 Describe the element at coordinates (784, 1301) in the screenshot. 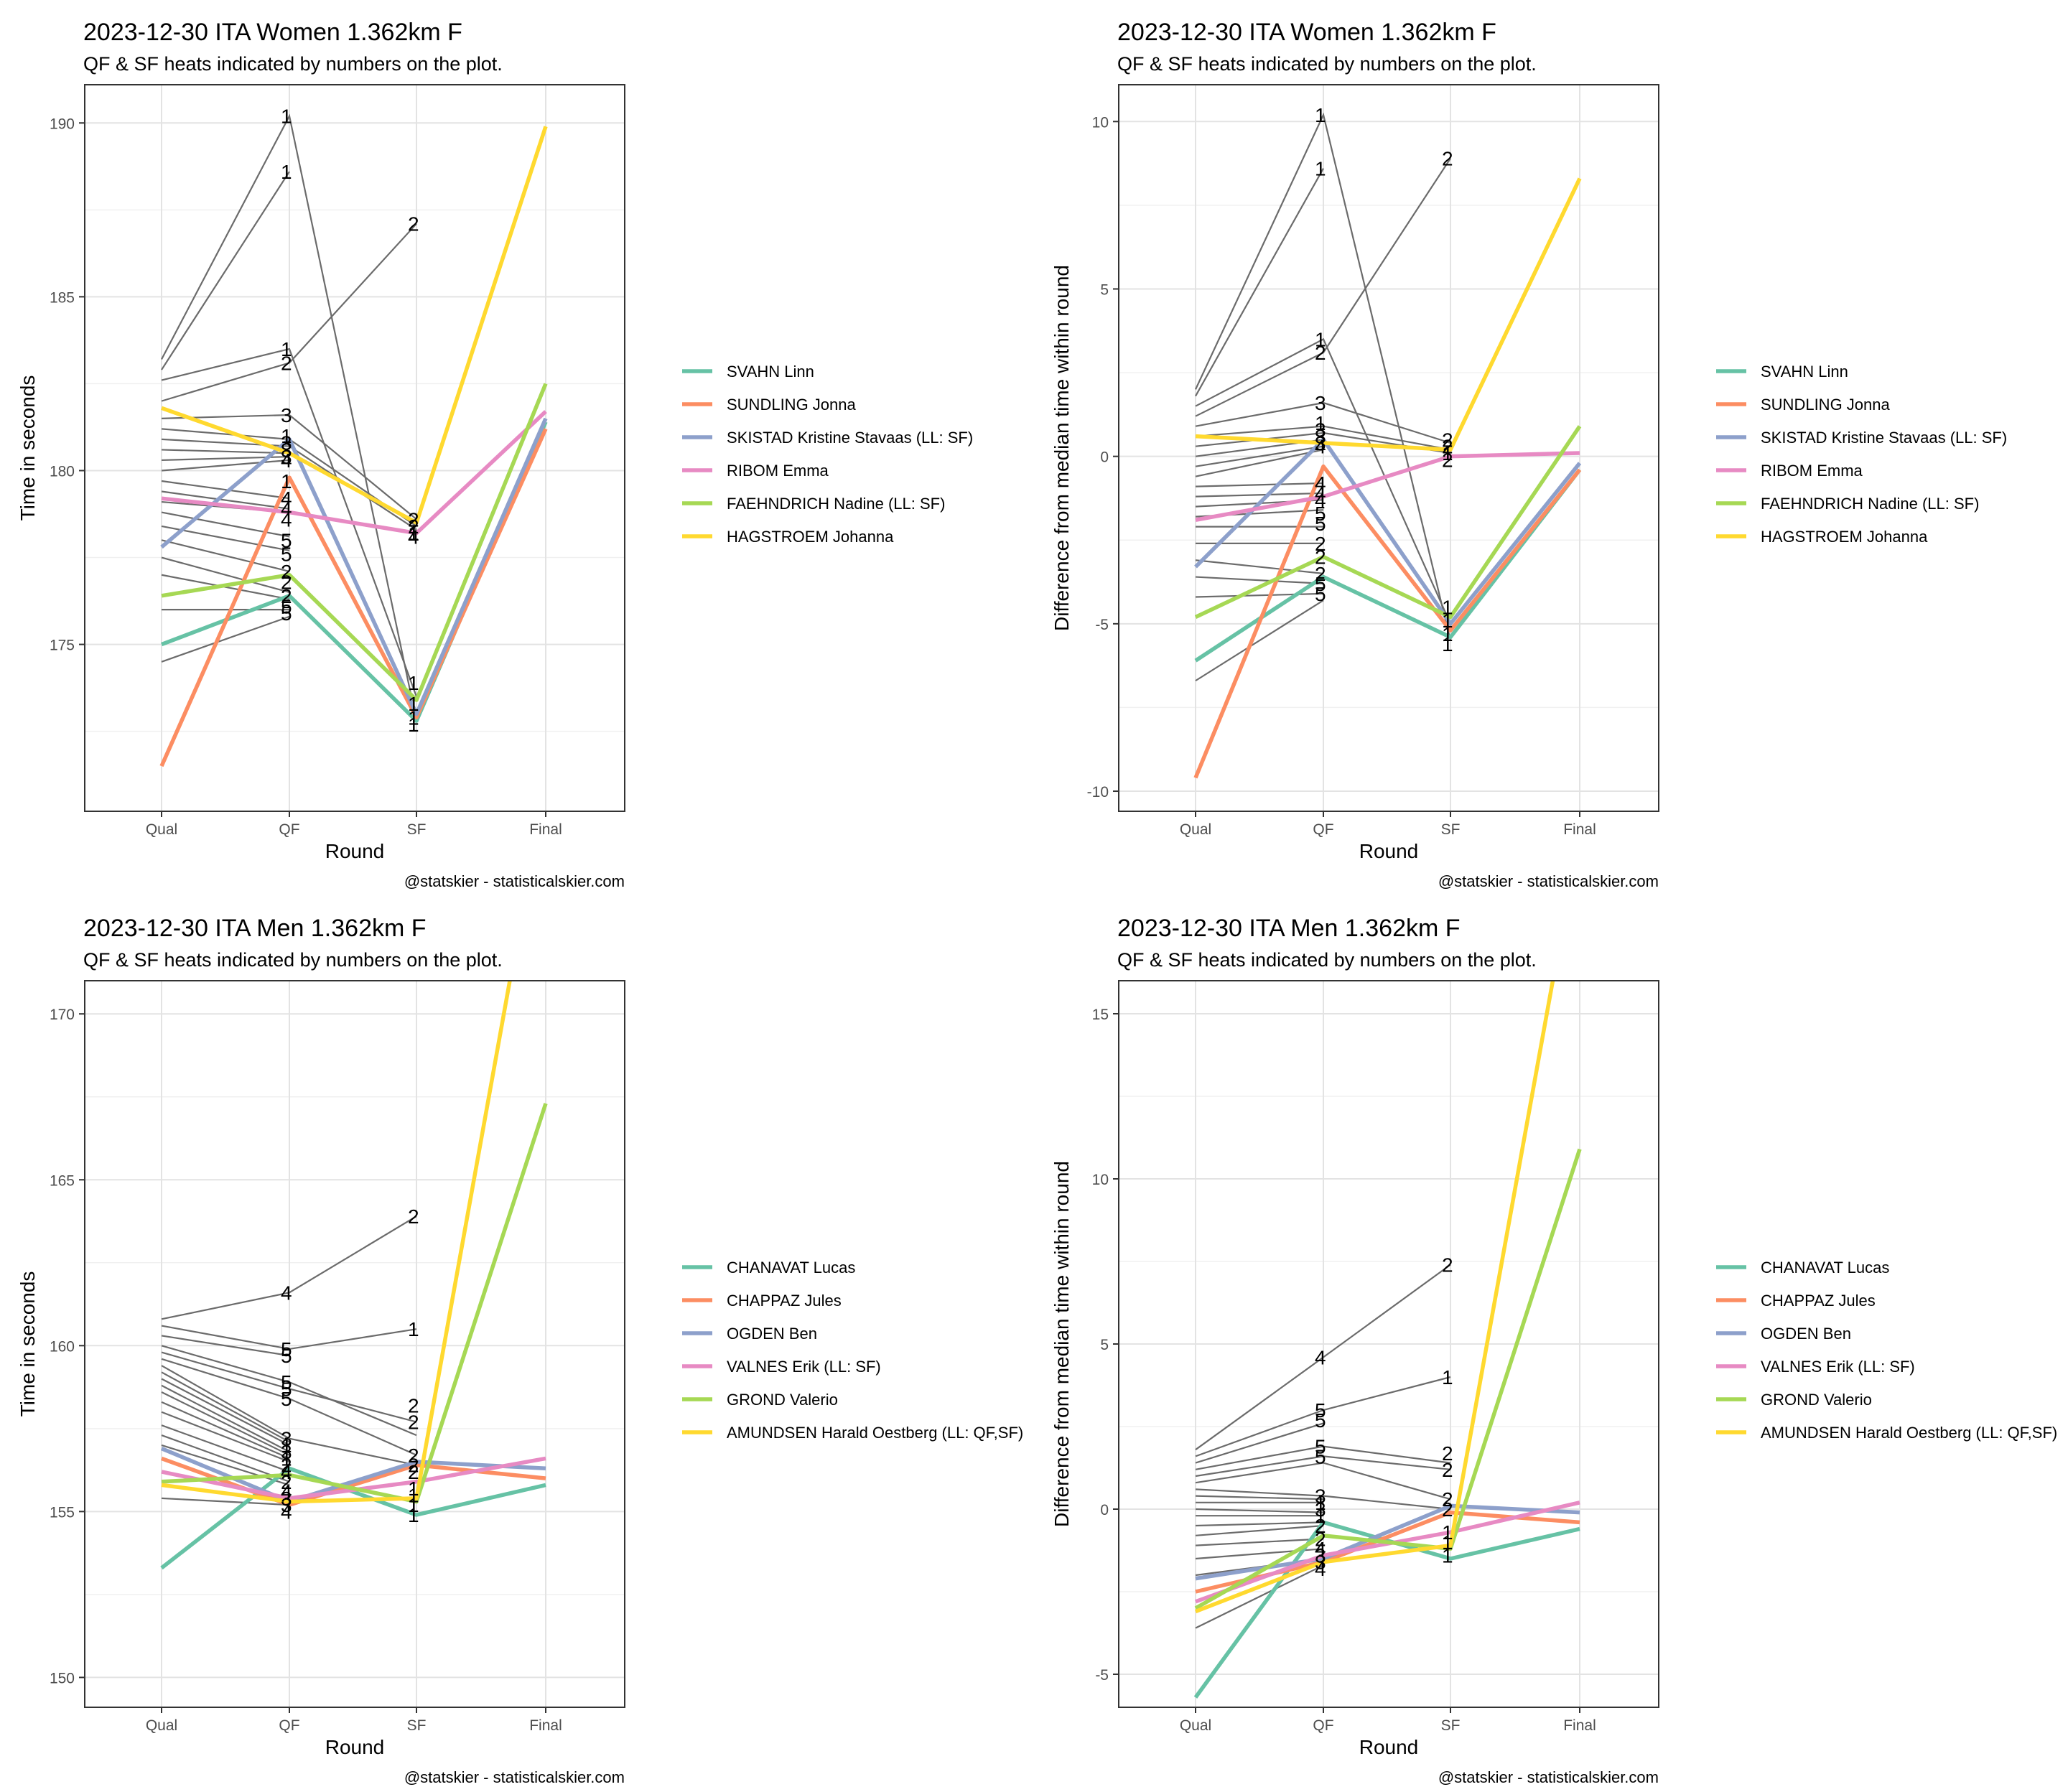

I see `legend-label: CHAPPAZ Jules` at that location.